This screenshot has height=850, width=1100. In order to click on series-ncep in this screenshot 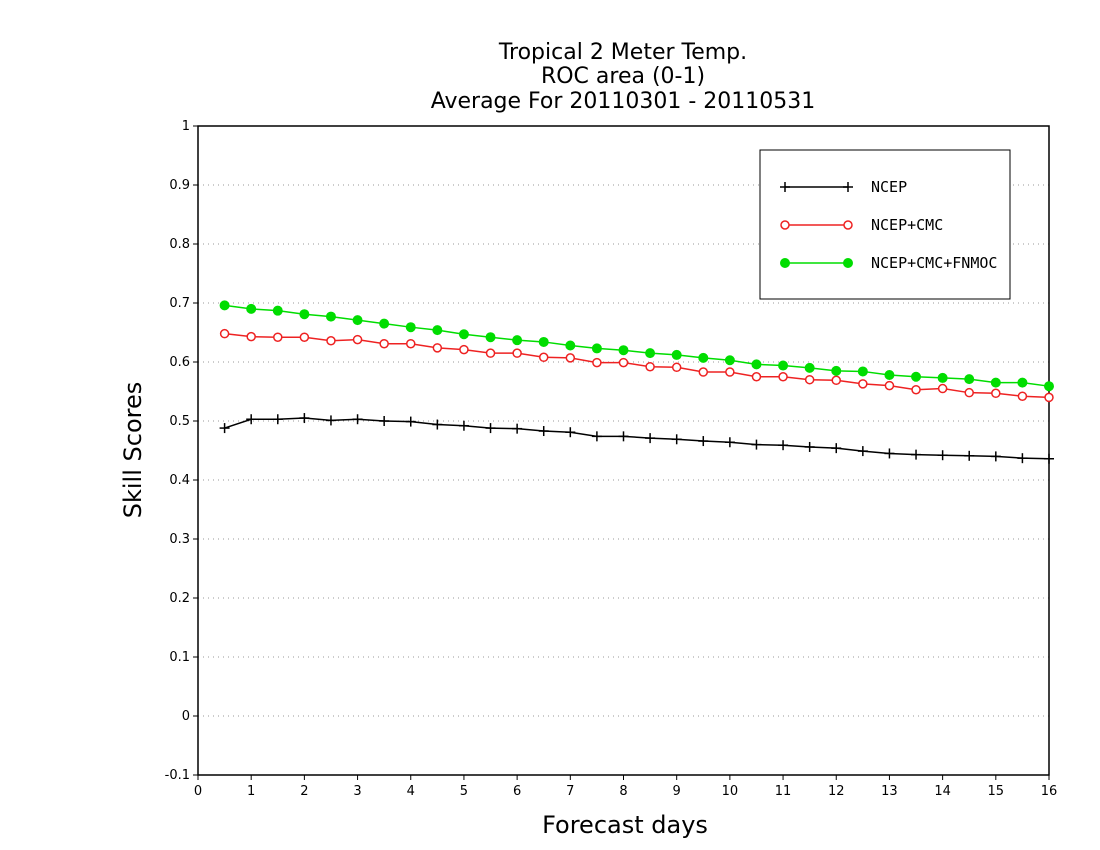, I will do `click(636, 438)`.